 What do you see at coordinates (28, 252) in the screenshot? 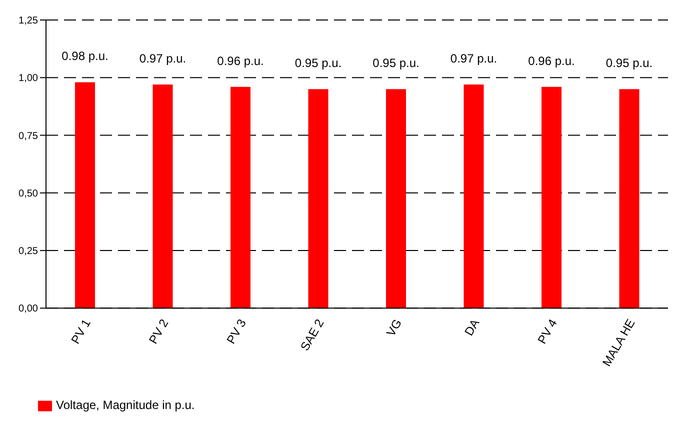
I see `y-tick-label: 0,25` at bounding box center [28, 252].